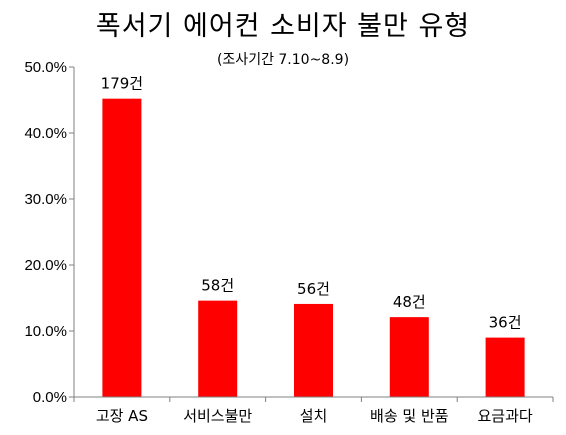 This screenshot has width=566, height=435. Describe the element at coordinates (122, 416) in the screenshot. I see `category-label: 고장 AS` at that location.